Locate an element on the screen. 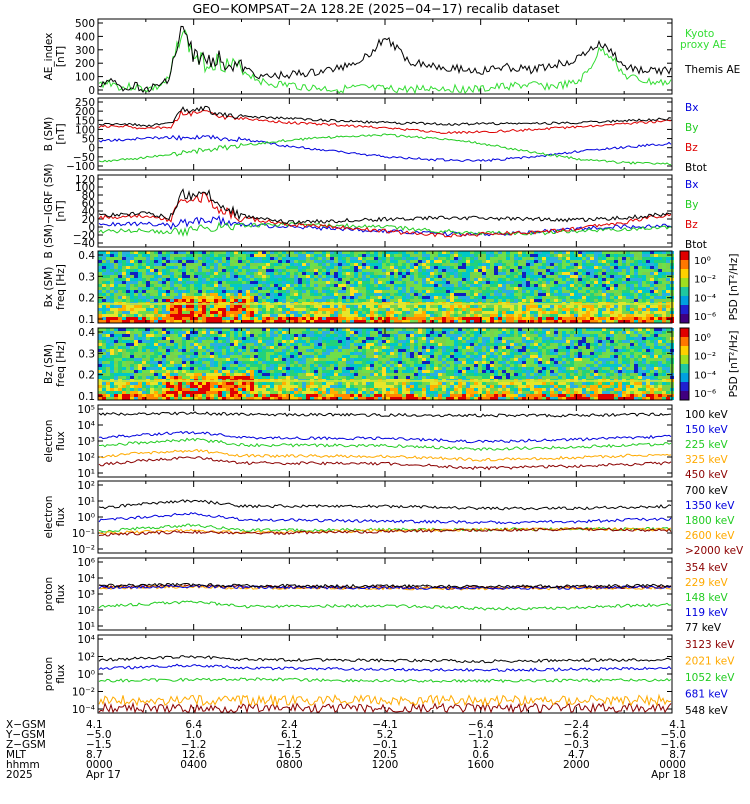  axis-frame-e2 is located at coordinates (385, 517).